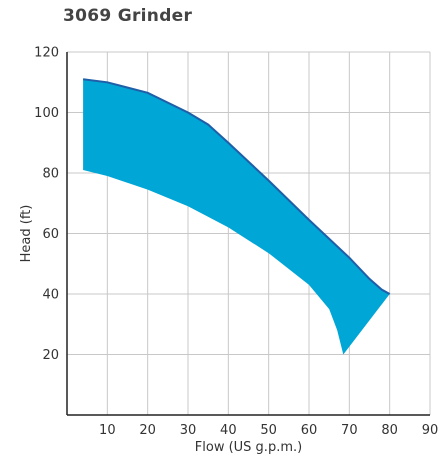  What do you see at coordinates (430, 430) in the screenshot?
I see `x-tick-label-8: 90` at bounding box center [430, 430].